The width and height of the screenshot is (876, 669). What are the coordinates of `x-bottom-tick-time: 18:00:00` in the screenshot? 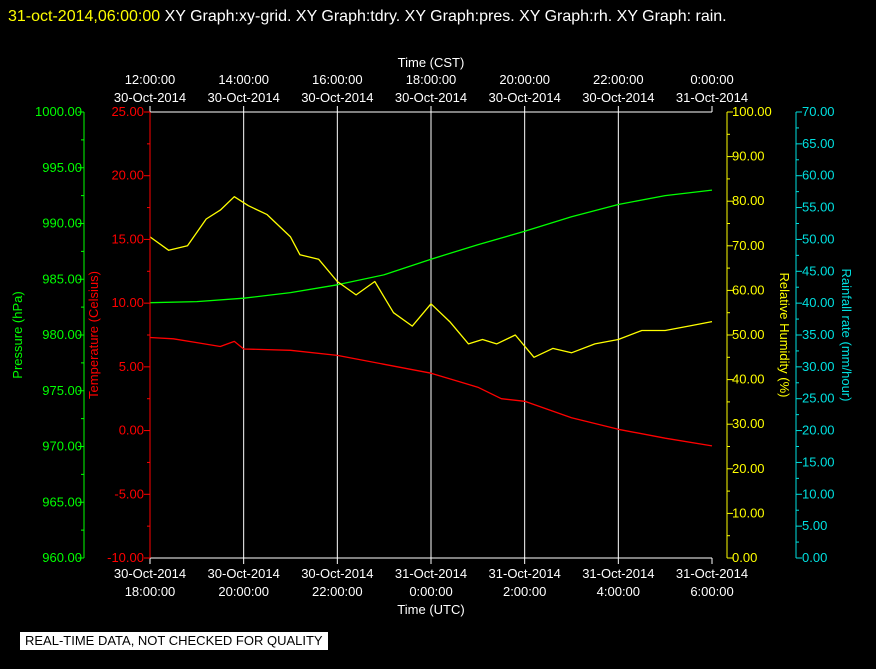 It's located at (150, 591).